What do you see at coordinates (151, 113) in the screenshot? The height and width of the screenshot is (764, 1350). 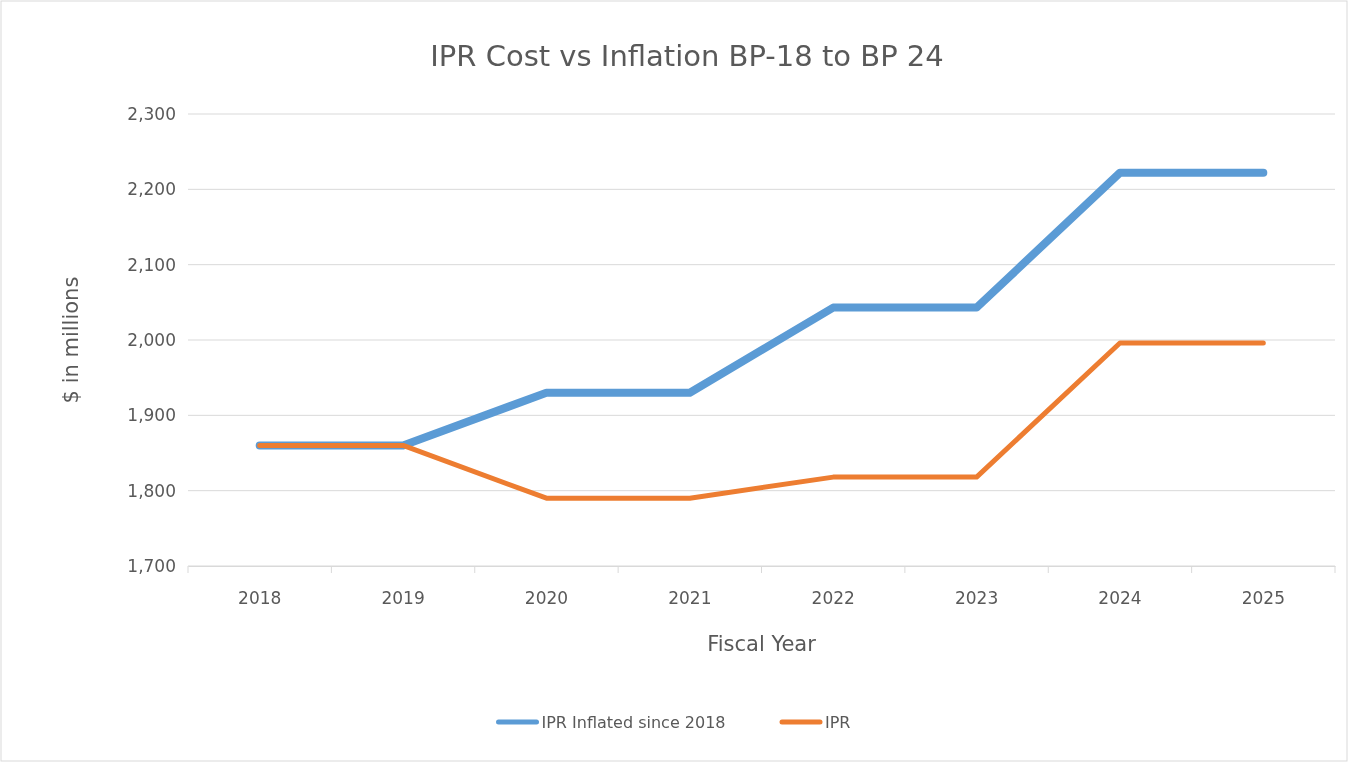 I see `y-tick-label: 2,300` at bounding box center [151, 113].